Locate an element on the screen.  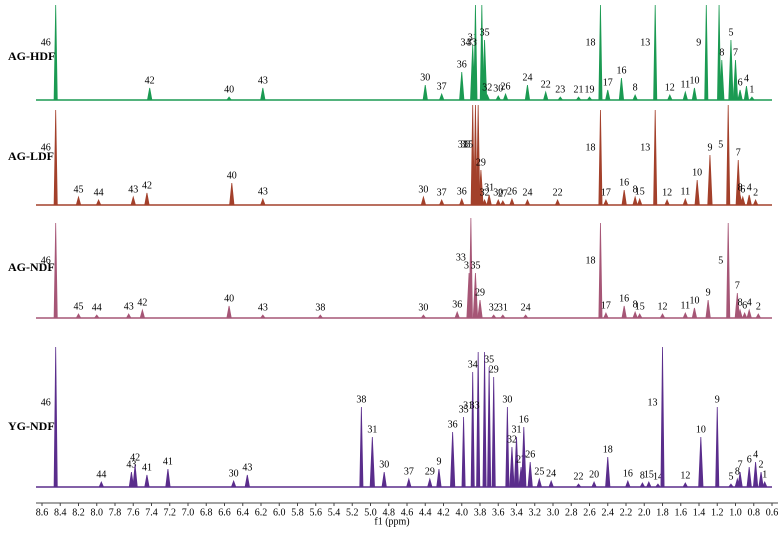
peak-label: 8 is located at coordinates (642, 475).